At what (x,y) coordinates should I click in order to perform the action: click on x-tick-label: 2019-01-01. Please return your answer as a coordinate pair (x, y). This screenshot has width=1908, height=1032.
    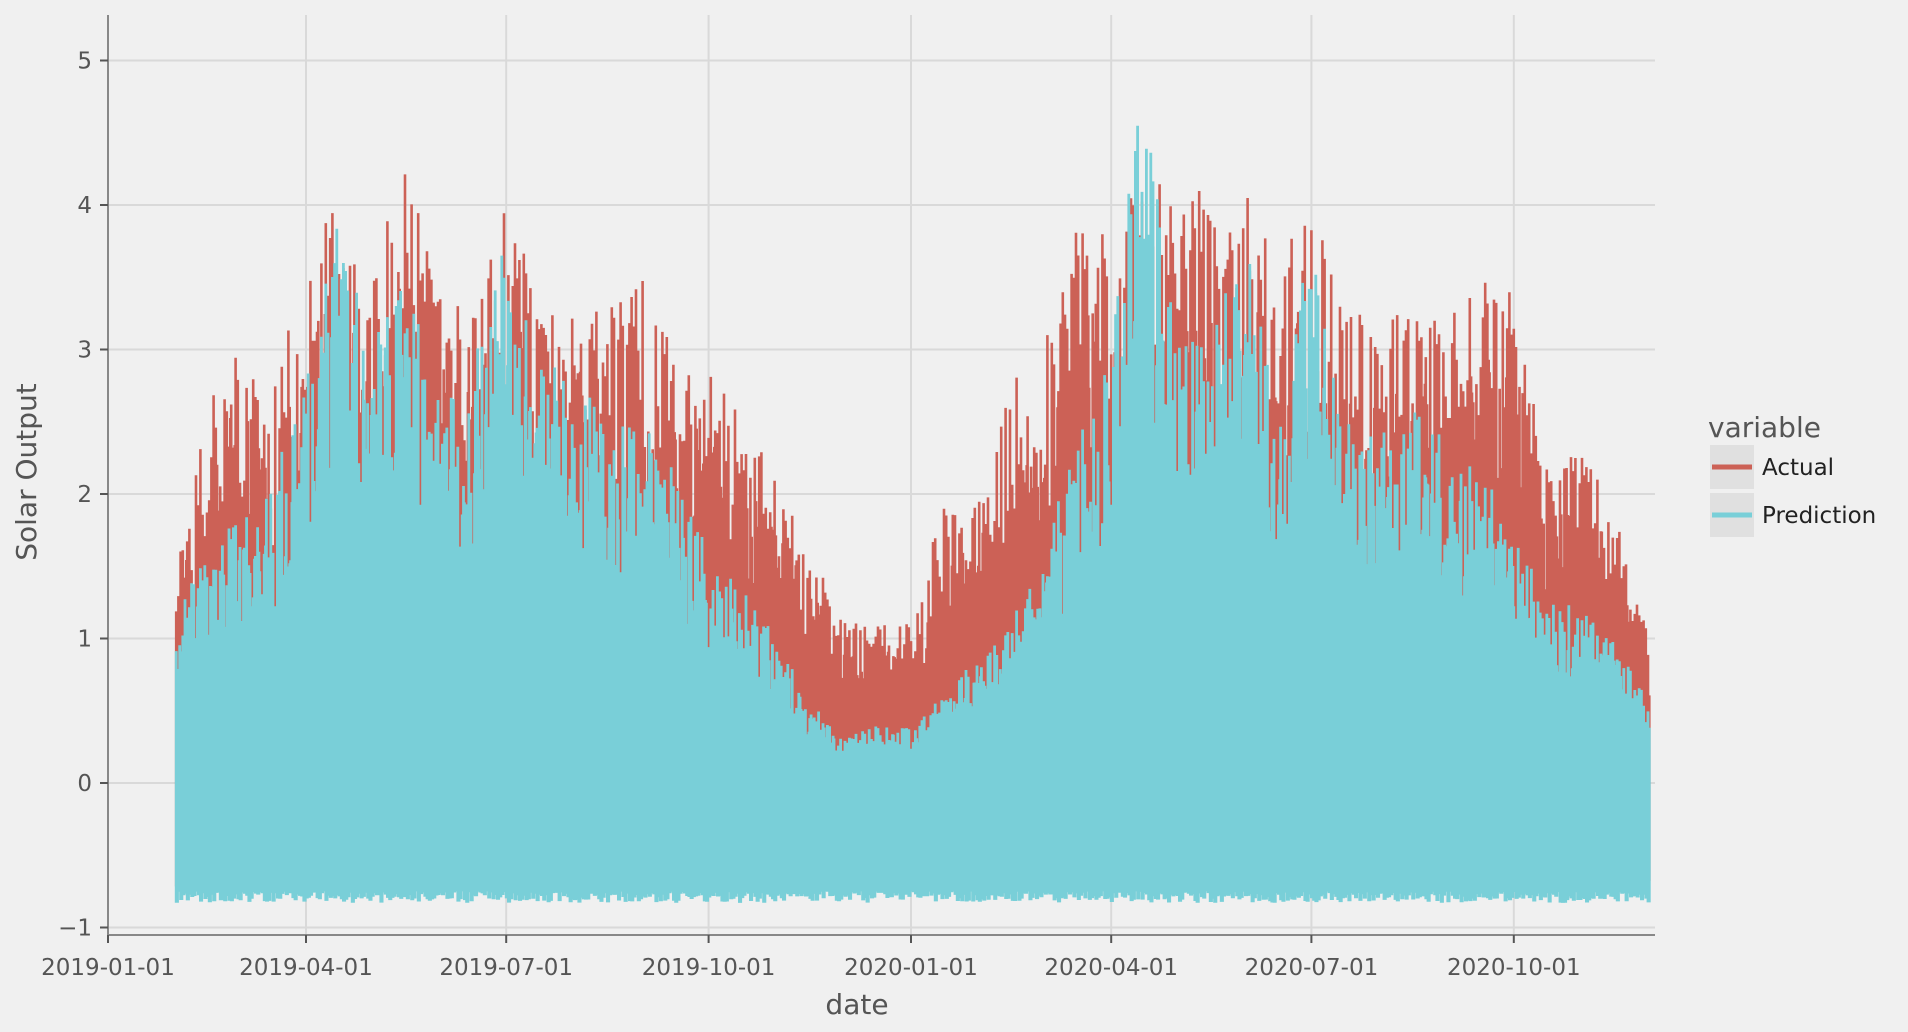
    Looking at the image, I should click on (108, 968).